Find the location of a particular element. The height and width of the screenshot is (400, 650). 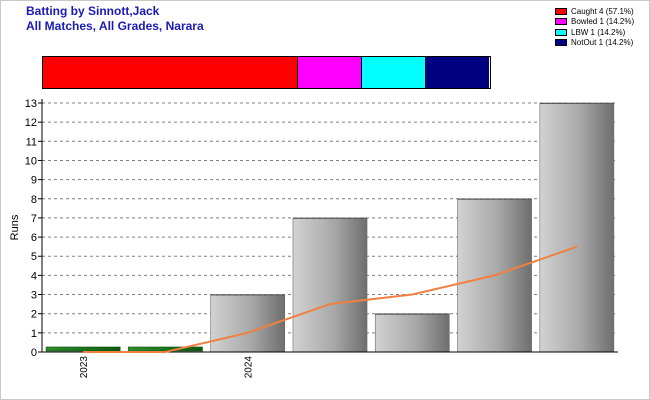

y-tick-label: 5 is located at coordinates (34, 257).